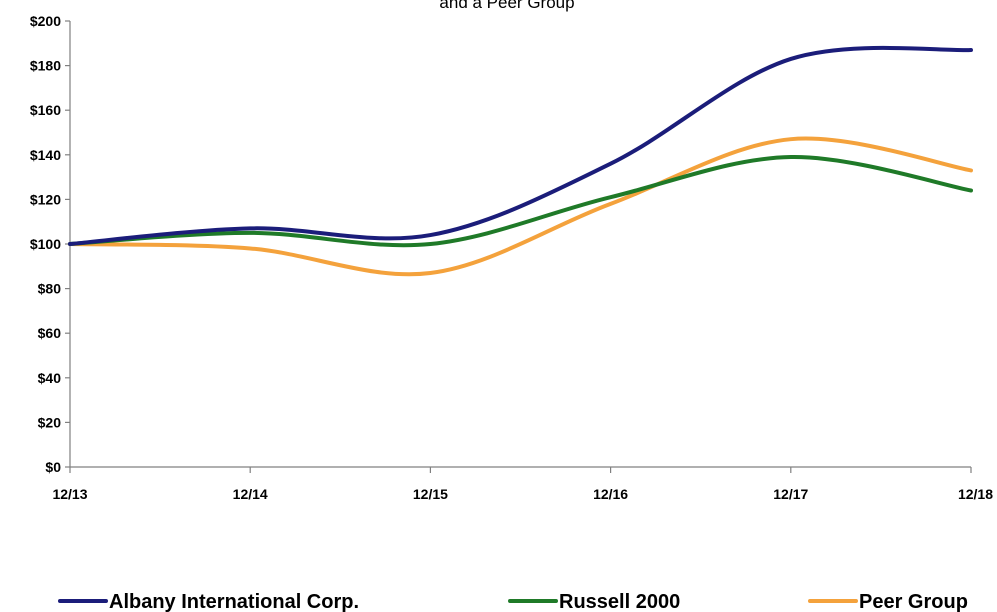 The height and width of the screenshot is (612, 997). Describe the element at coordinates (975, 494) in the screenshot. I see `x-tick-label: 12/18` at that location.